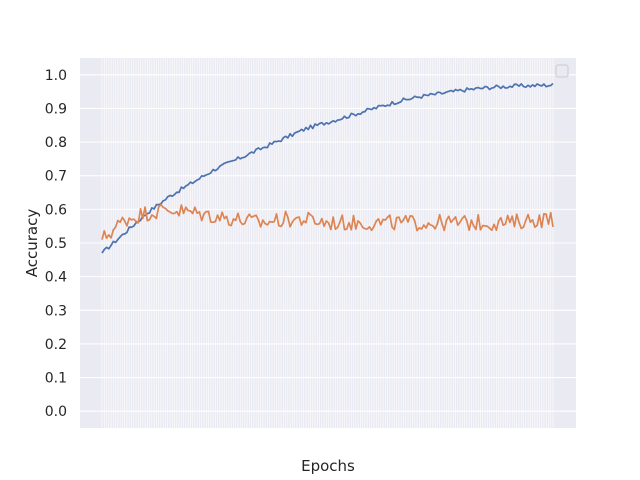  I want to click on y-tick-label: 0.4, so click(56, 278).